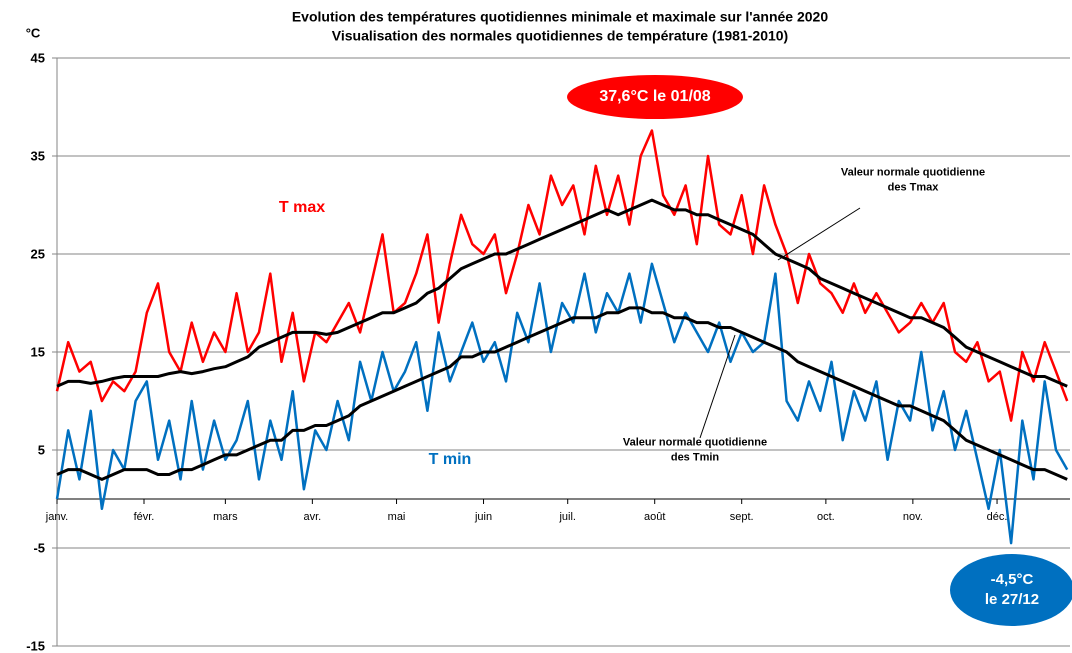 This screenshot has height=653, width=1072. I want to click on annotation: Valeur normale quotidienne des Tmax, so click(881, 213).